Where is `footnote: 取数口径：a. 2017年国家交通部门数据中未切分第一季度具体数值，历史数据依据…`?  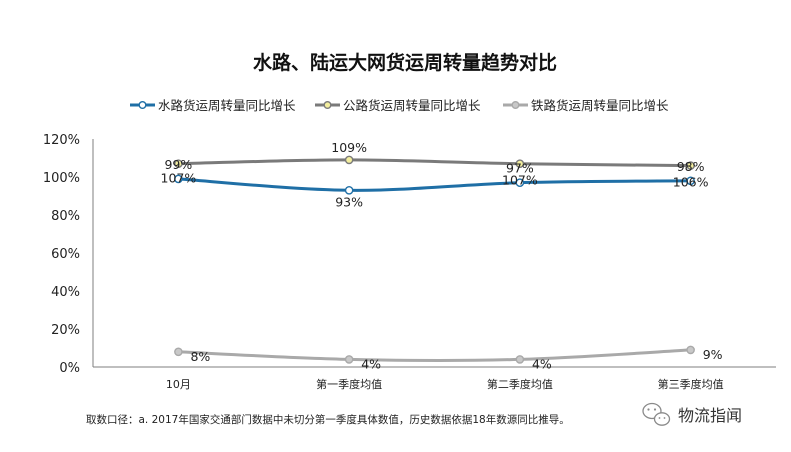 footnote: 取数口径：a. 2017年国家交通部门数据中未切分第一季度具体数值，历史数据依据… is located at coordinates (328, 419).